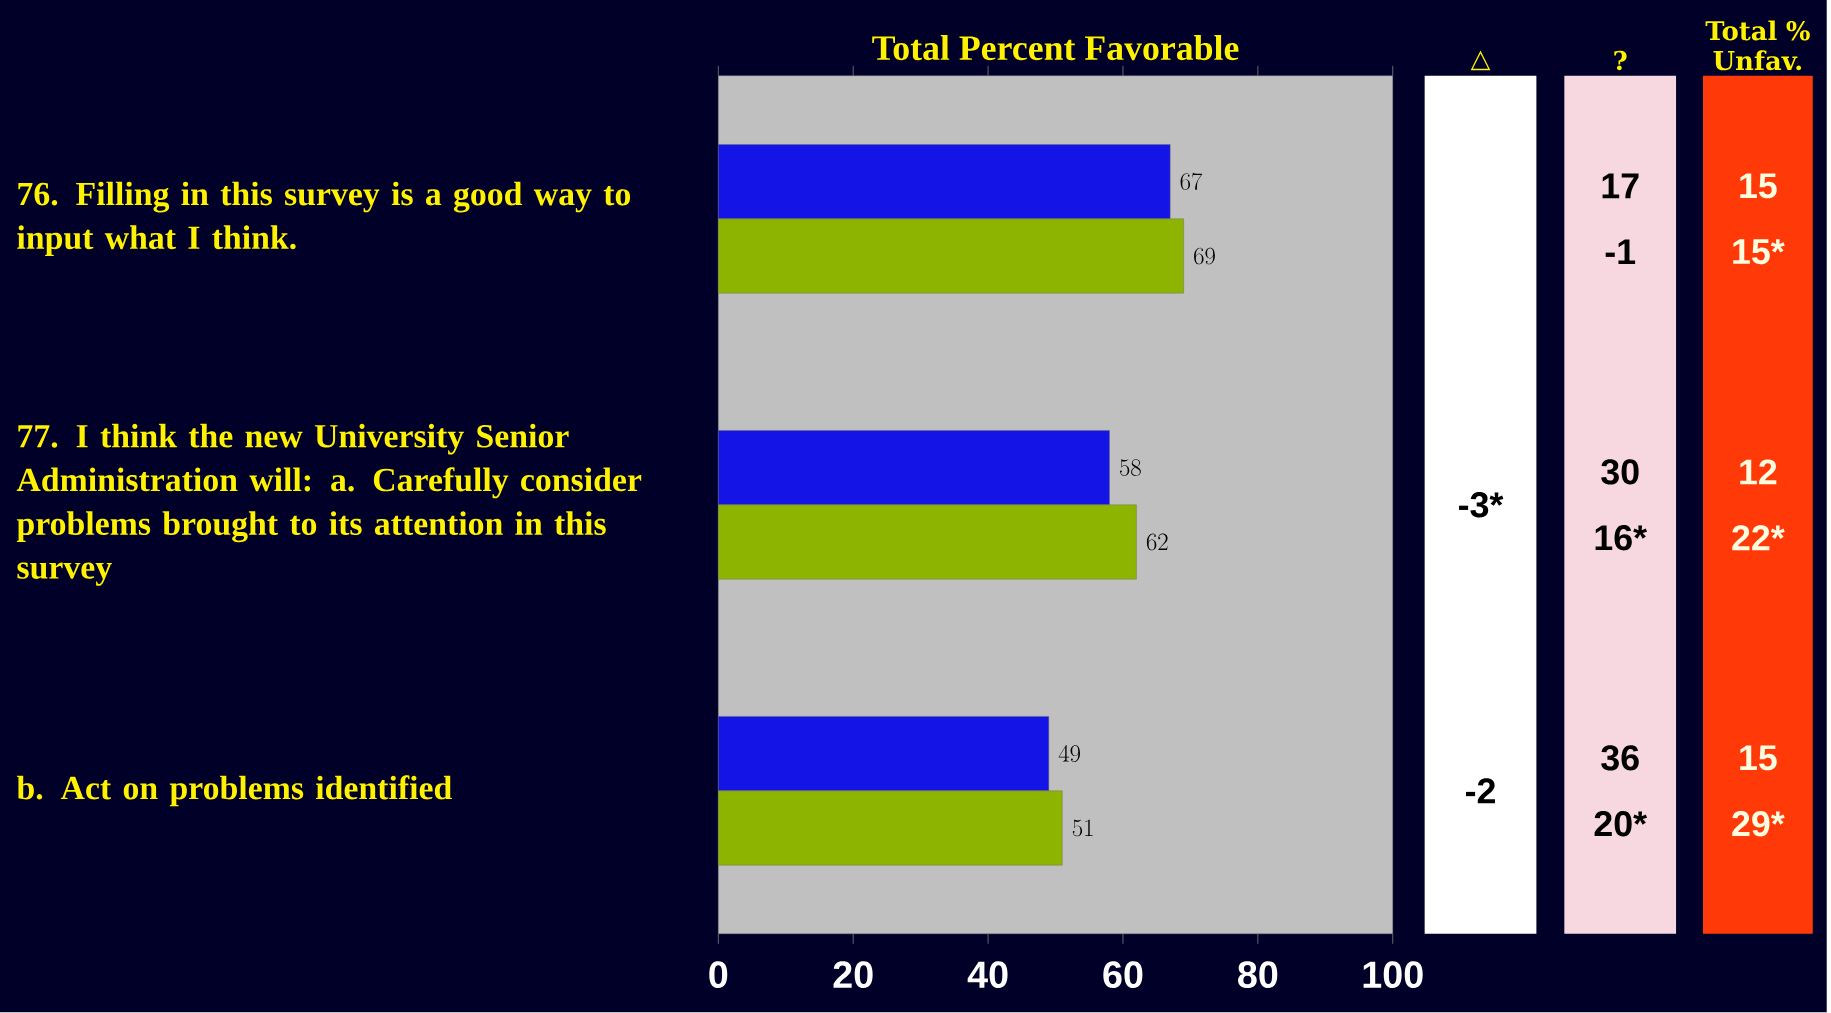 The height and width of the screenshot is (1013, 1831). Describe the element at coordinates (1082, 828) in the screenshot. I see `data-label: 51` at that location.